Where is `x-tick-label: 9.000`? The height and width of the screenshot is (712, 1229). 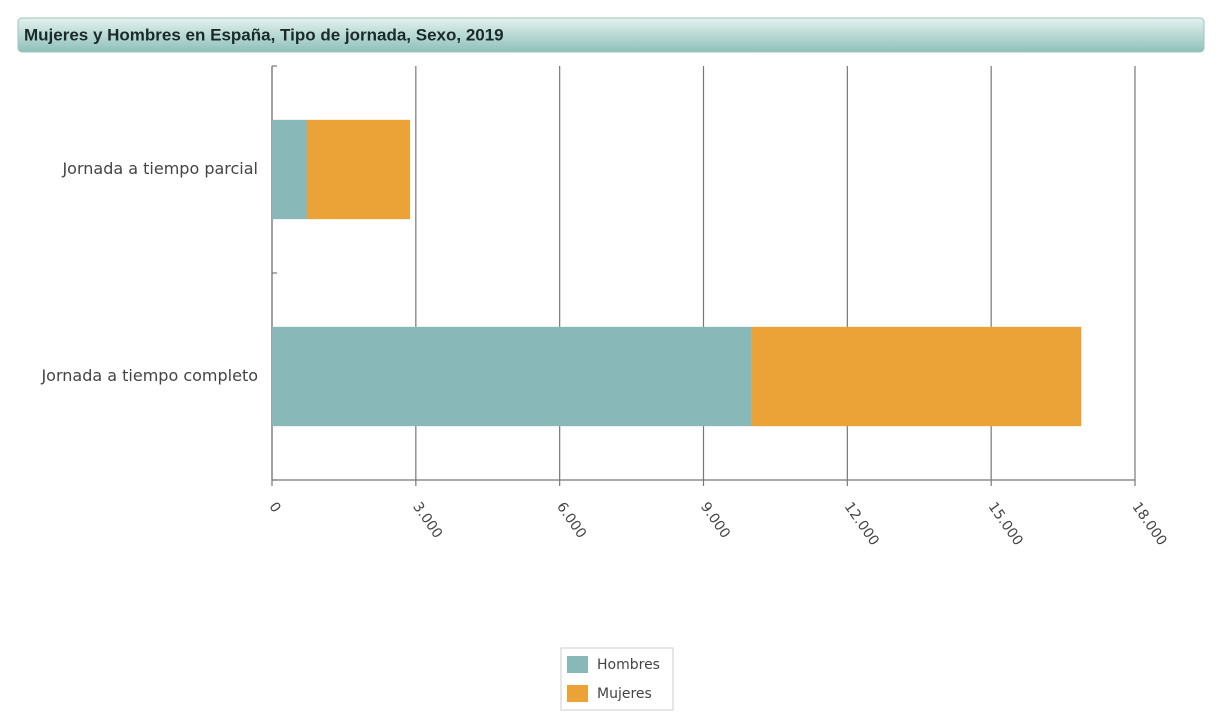
x-tick-label: 9.000 is located at coordinates (715, 520).